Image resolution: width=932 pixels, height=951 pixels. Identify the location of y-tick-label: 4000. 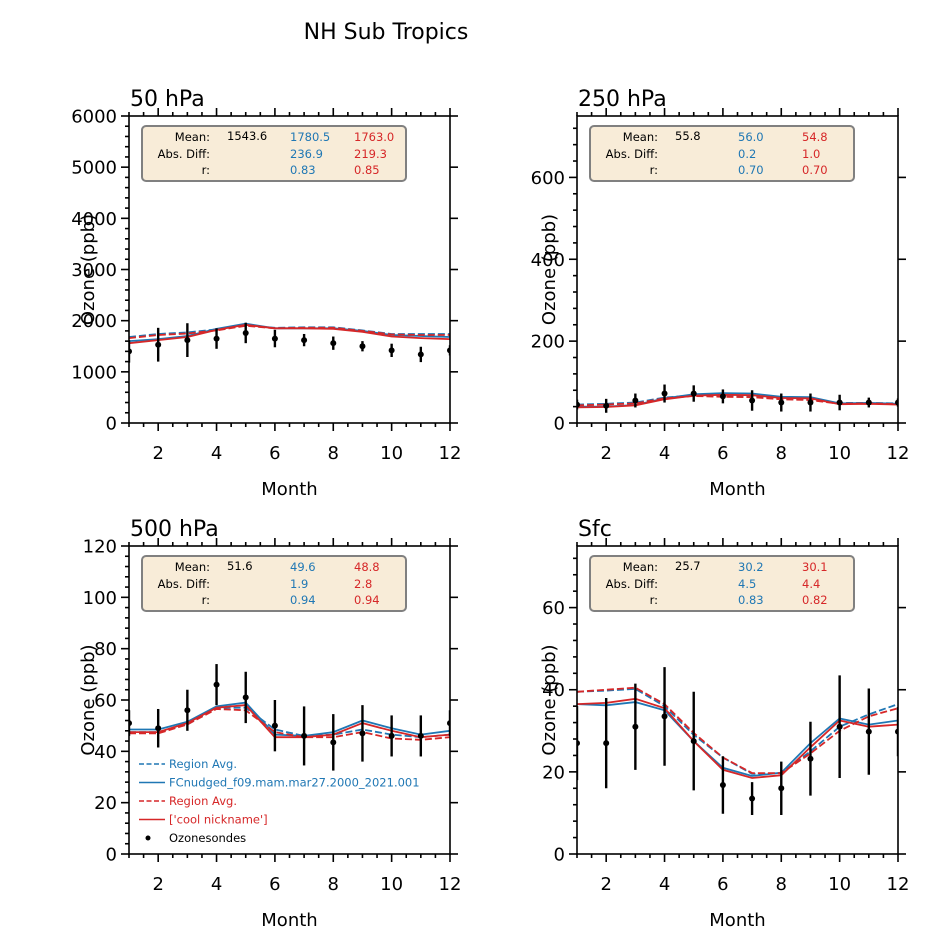
(94, 219).